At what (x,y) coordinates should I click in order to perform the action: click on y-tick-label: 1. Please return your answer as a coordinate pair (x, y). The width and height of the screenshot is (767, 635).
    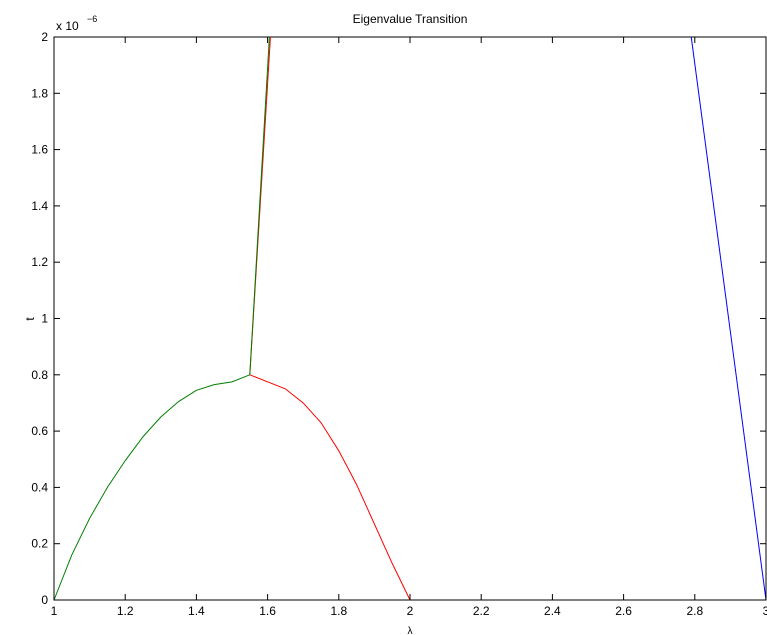
    Looking at the image, I should click on (44, 319).